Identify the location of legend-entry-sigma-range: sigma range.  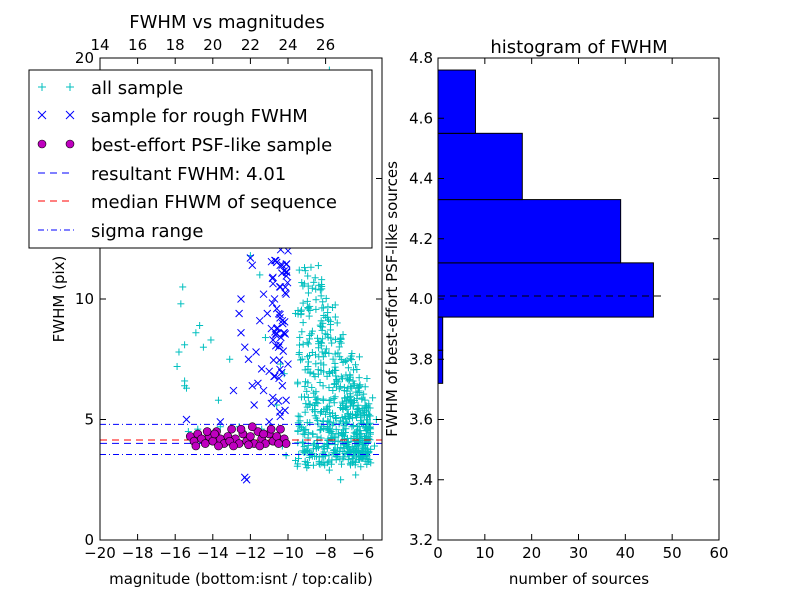
(120, 231).